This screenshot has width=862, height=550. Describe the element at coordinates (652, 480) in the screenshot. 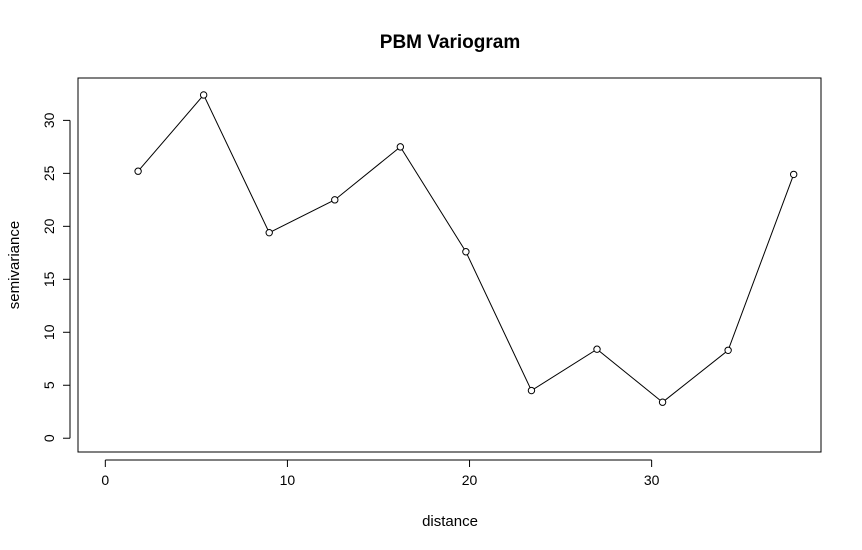

I see `x-tick-label: 30` at that location.